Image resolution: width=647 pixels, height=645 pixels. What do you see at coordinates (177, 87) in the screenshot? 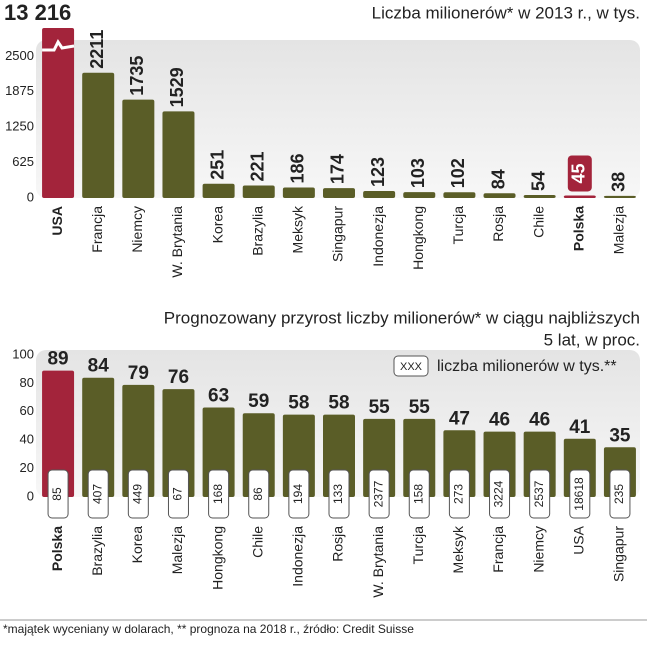
I see `value-label: 1529` at bounding box center [177, 87].